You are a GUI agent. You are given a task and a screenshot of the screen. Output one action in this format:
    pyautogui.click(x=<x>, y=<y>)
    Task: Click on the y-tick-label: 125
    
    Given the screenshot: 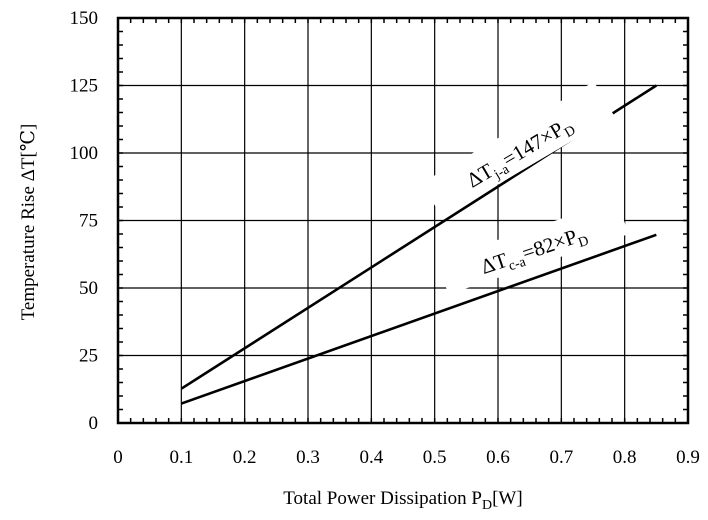 What is the action you would take?
    pyautogui.click(x=84, y=86)
    